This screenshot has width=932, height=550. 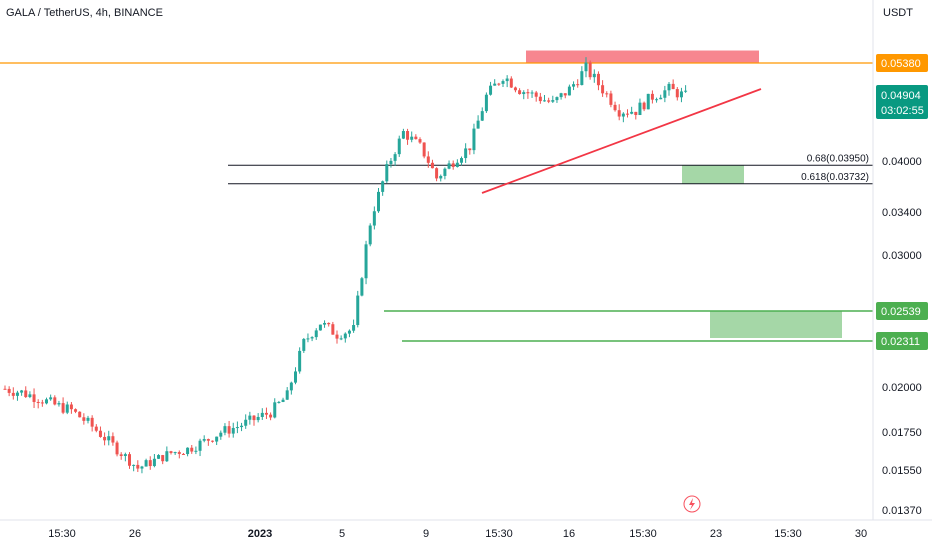 I want to click on x-tick-label: 23, so click(x=716, y=534).